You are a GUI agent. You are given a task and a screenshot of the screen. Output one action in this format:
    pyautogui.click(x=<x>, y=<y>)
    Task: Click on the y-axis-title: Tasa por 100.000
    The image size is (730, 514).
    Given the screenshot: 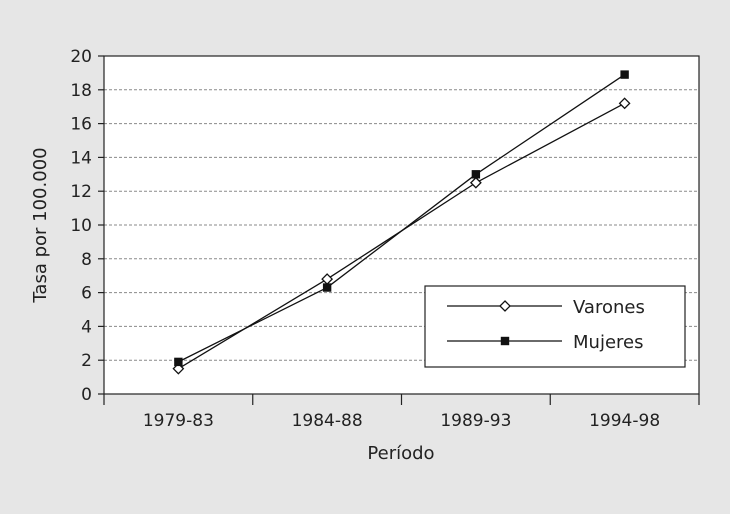 What is the action you would take?
    pyautogui.click(x=40, y=225)
    